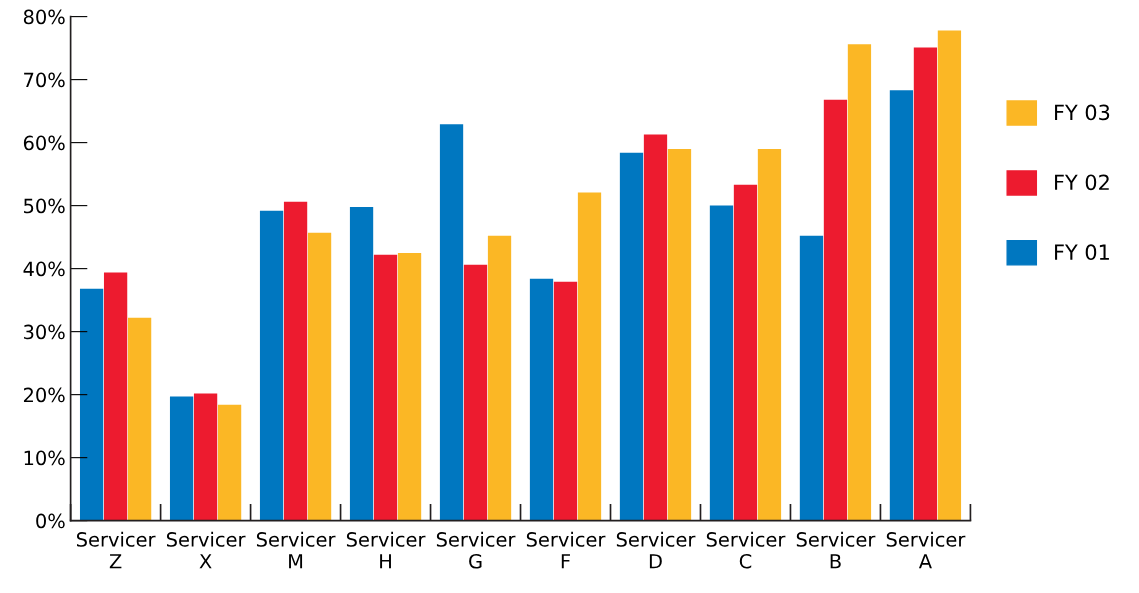  Describe the element at coordinates (44, 143) in the screenshot. I see `y-tick-label: 60%` at that location.